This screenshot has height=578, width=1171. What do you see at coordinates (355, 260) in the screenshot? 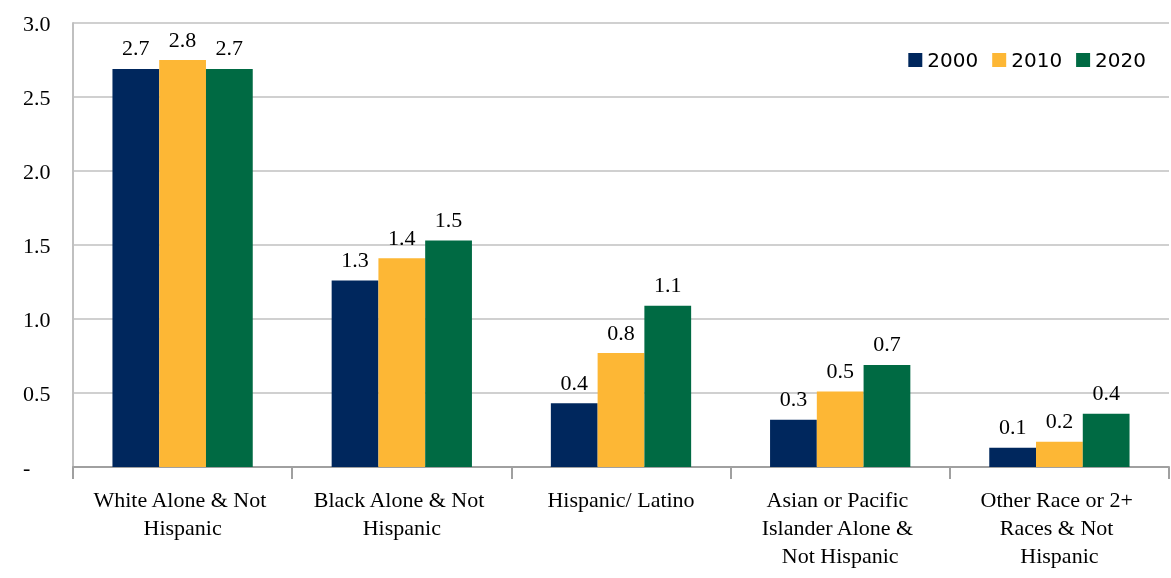
I see `data-label: 1.3` at bounding box center [355, 260].